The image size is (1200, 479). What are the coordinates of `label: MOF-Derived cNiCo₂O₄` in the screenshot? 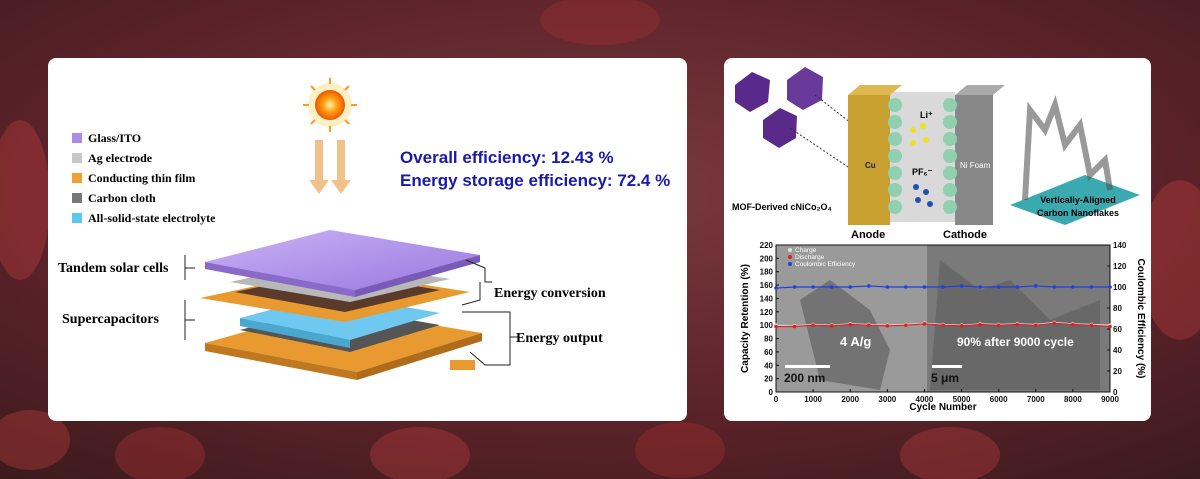 It's located at (782, 207).